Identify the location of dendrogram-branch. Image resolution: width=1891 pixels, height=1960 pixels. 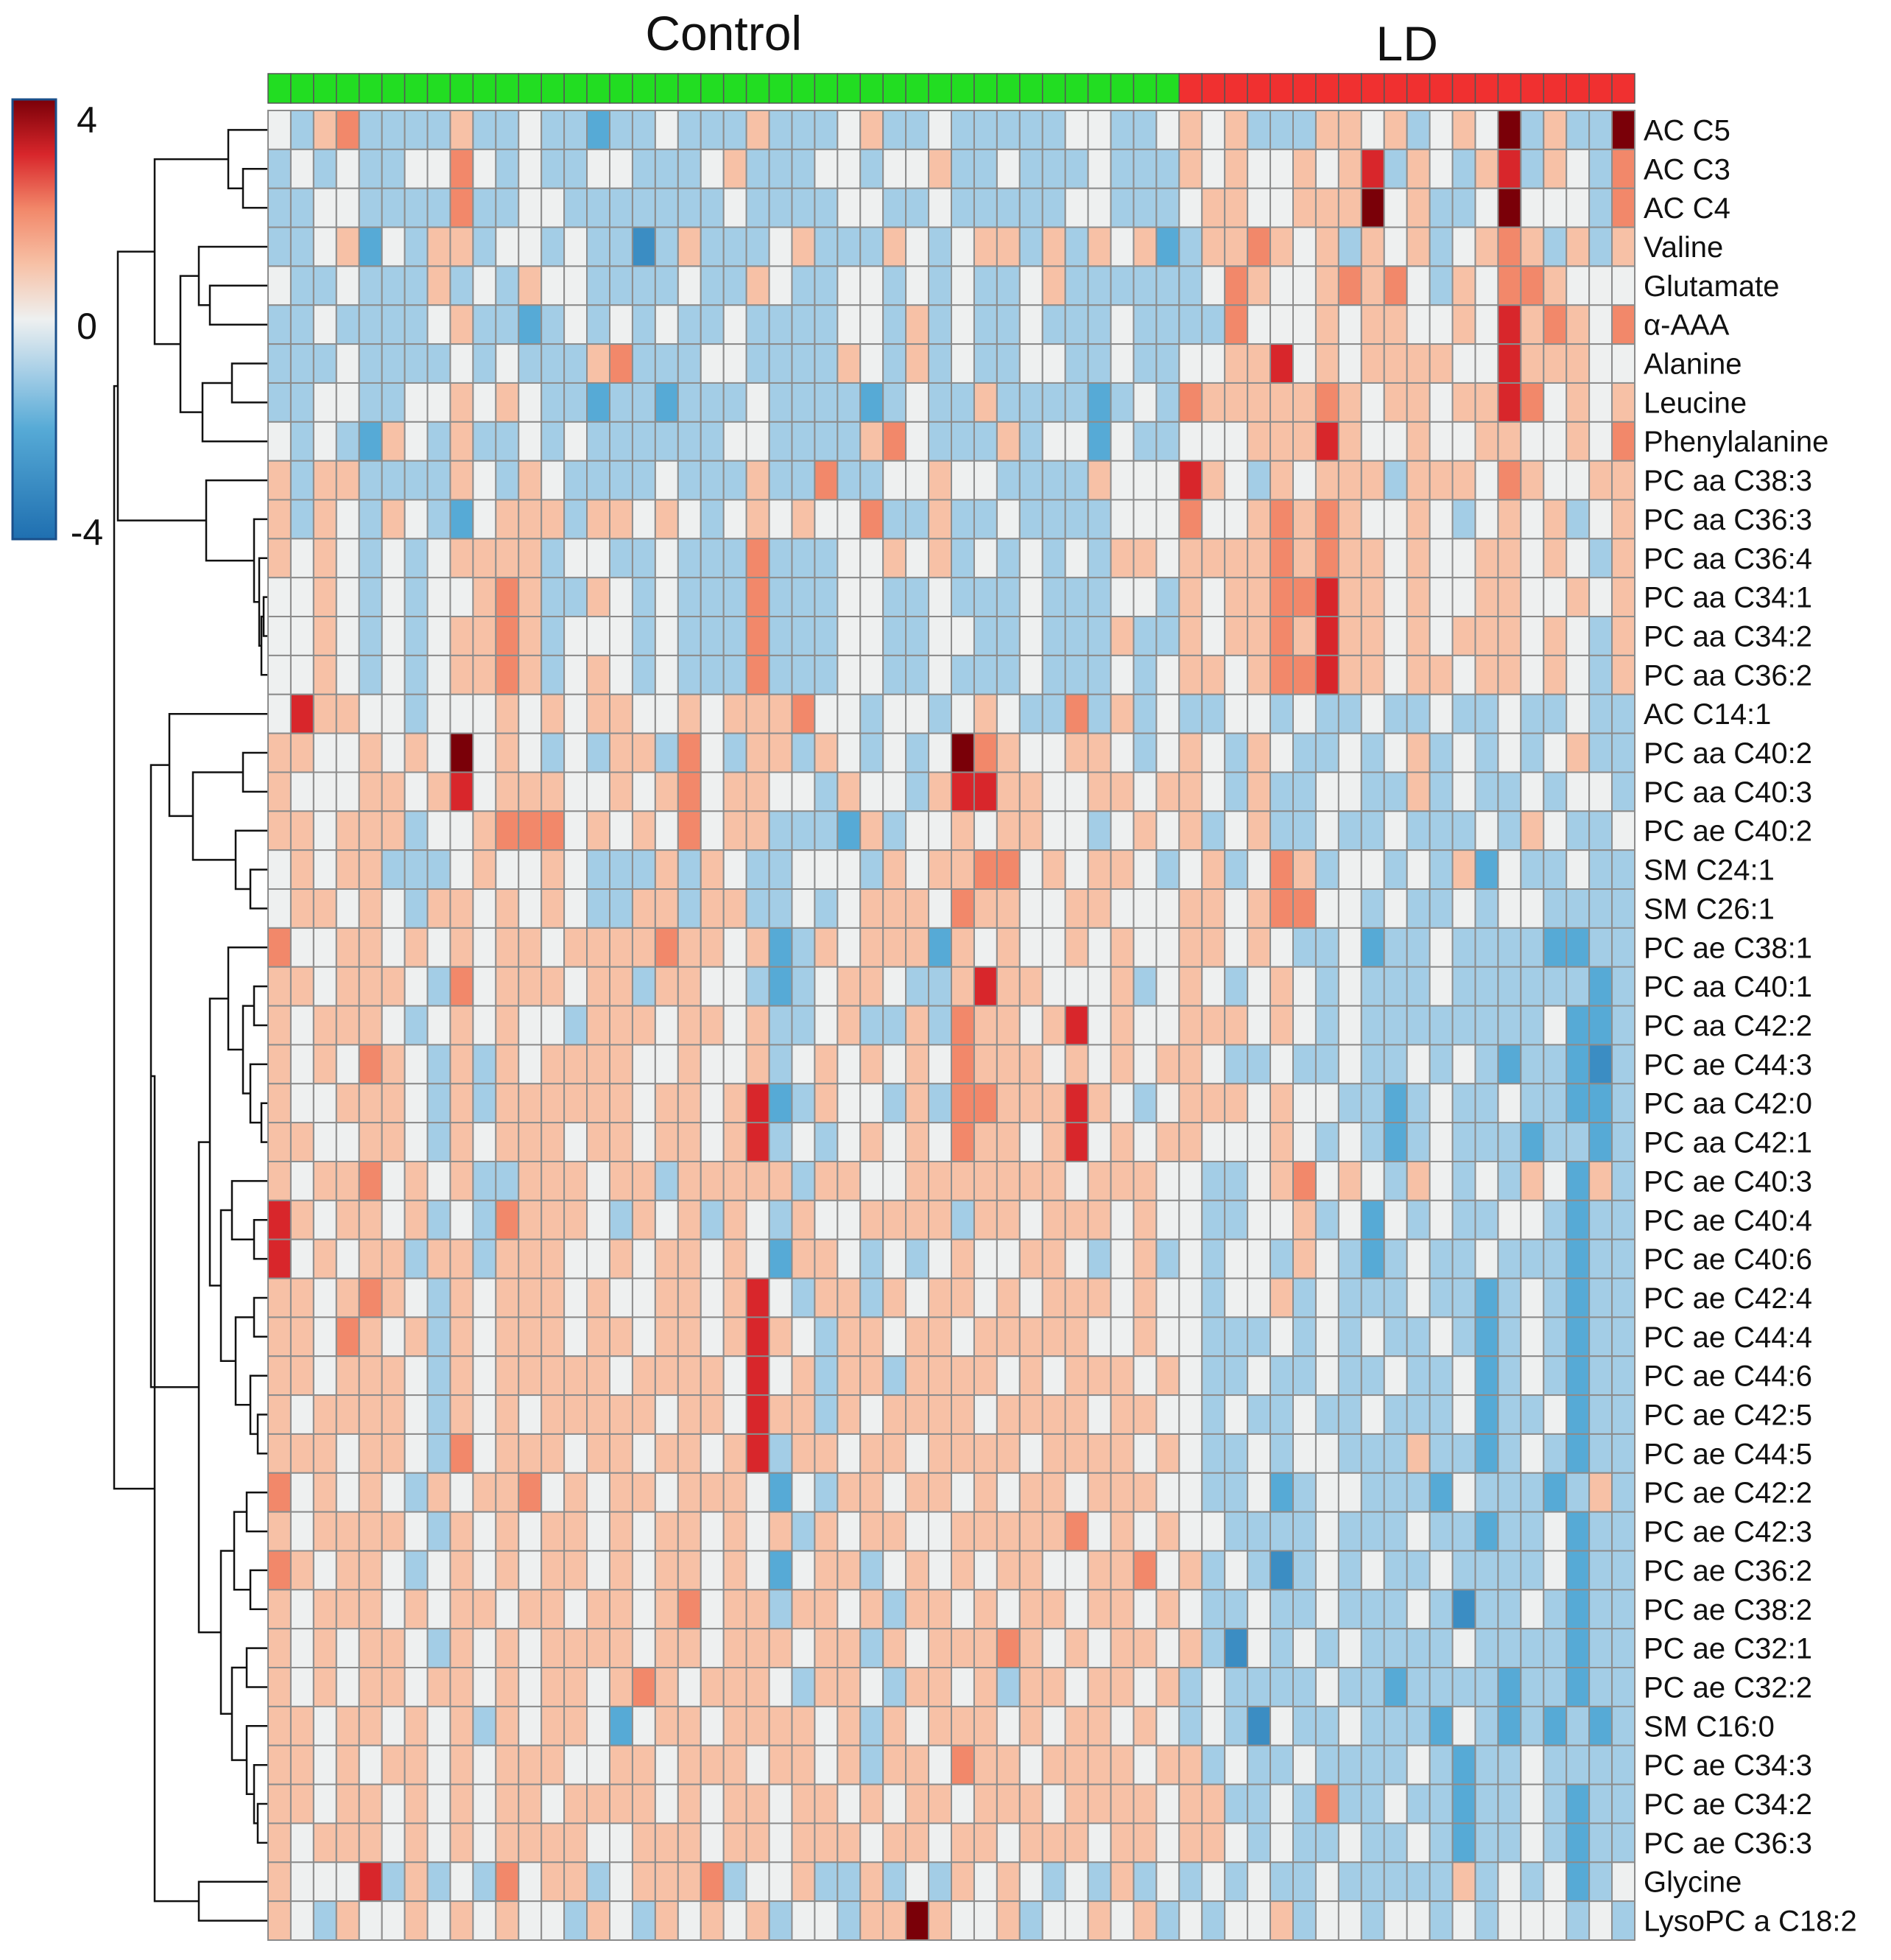
(259, 889).